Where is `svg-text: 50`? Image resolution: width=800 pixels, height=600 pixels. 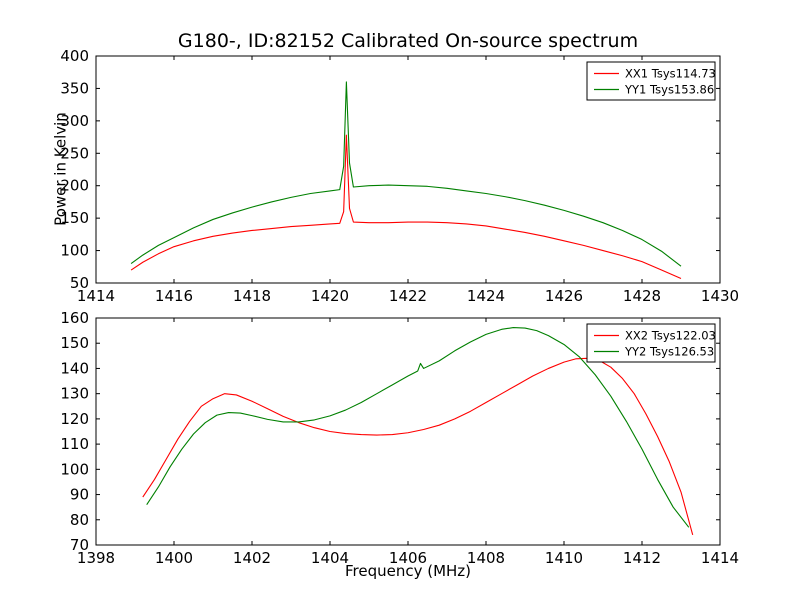
svg-text: 50 is located at coordinates (79, 283).